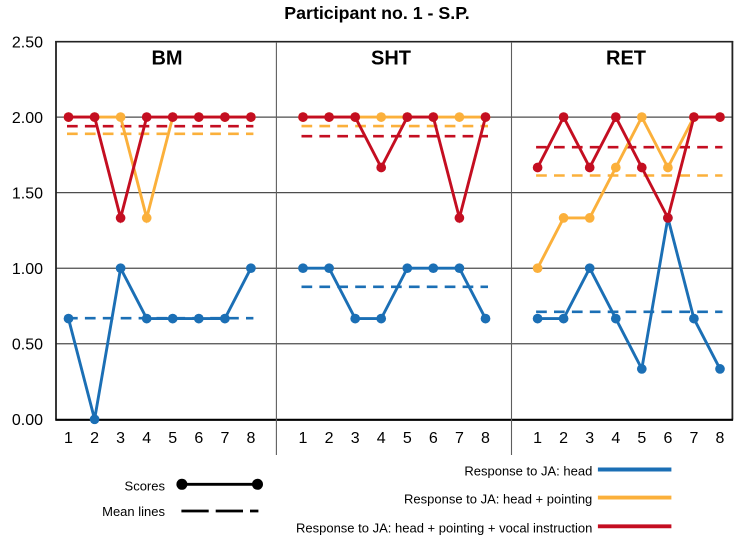  Describe the element at coordinates (528, 470) in the screenshot. I see `svg-text: Response to JA: head` at that location.